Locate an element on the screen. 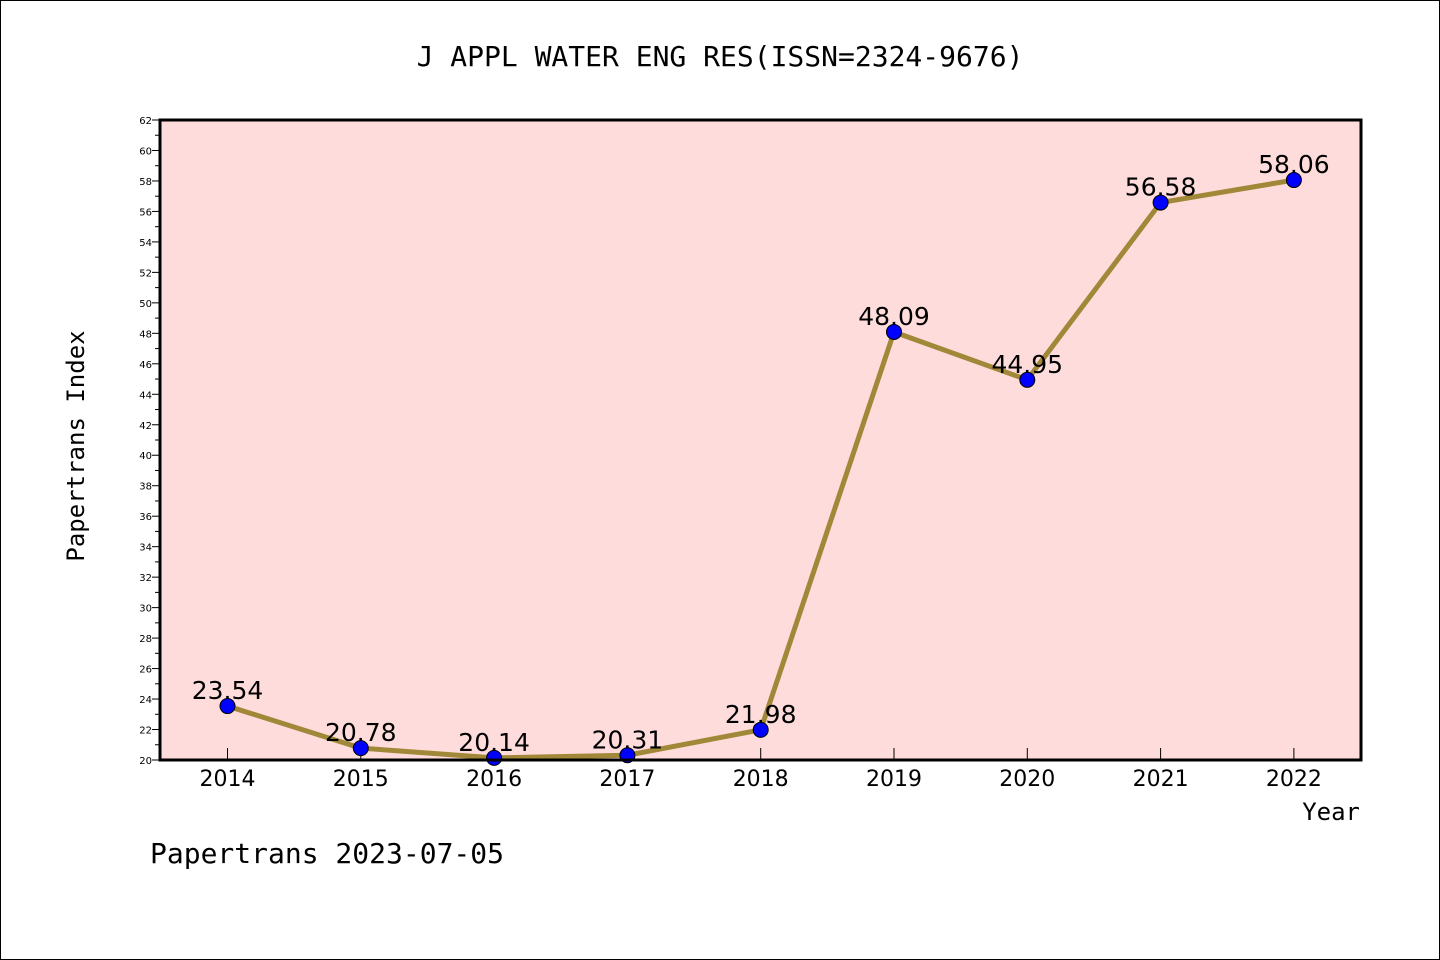  x-tick-label: 2016 is located at coordinates (494, 779).